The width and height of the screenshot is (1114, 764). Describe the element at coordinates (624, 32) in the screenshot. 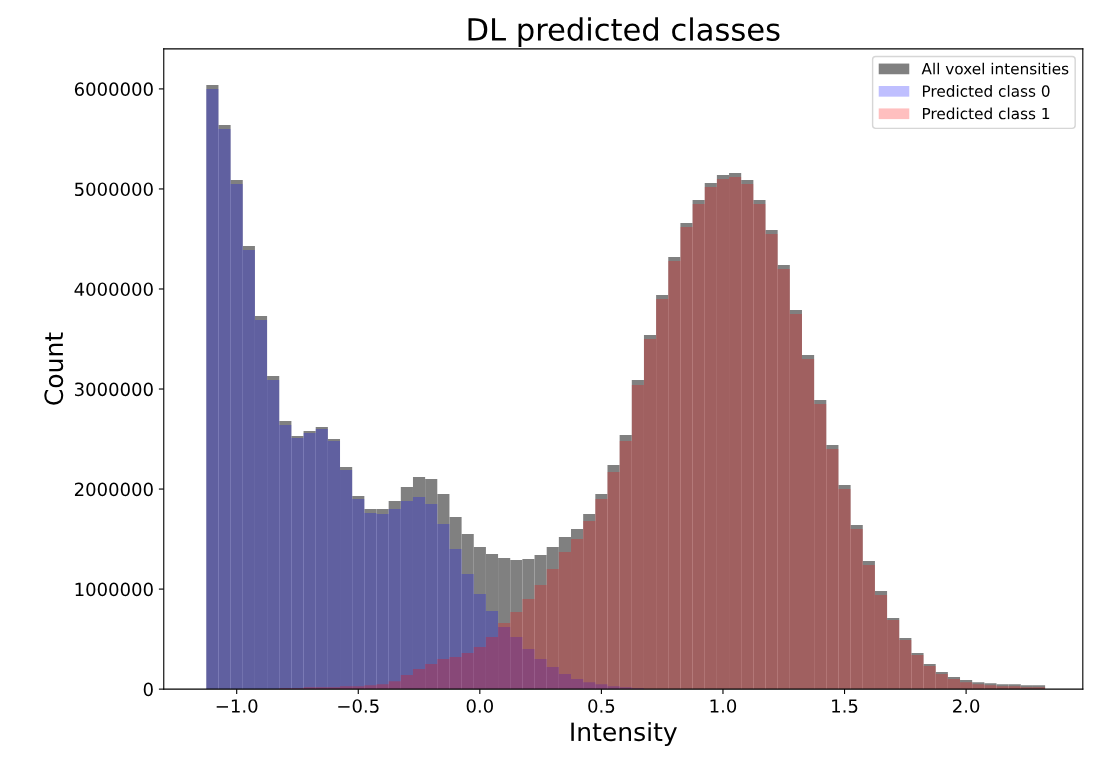

I see `chart-title: DL predicted classes` at that location.